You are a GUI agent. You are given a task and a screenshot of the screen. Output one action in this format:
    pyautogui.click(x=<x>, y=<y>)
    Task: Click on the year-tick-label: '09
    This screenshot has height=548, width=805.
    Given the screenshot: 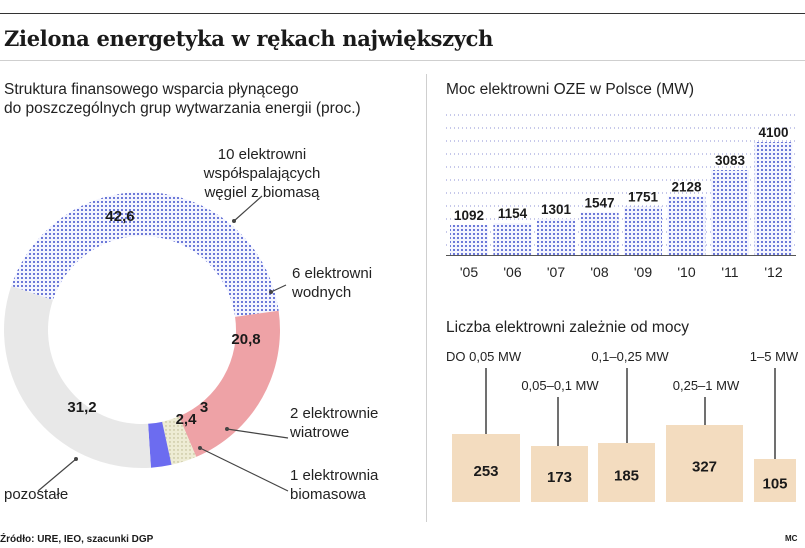 What is the action you would take?
    pyautogui.click(x=643, y=272)
    